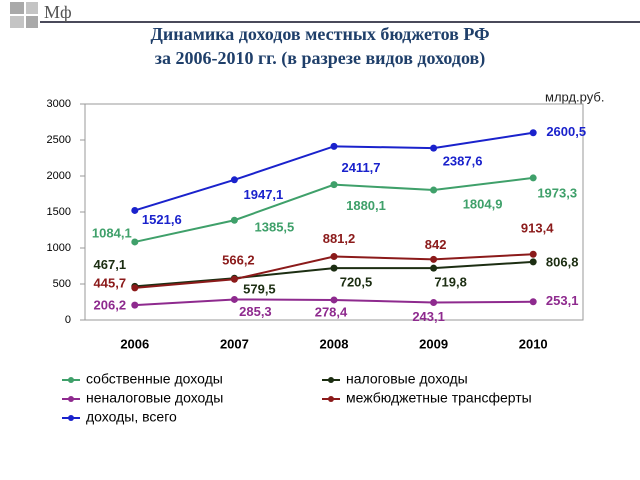  I want to click on y-tick-label: 500, so click(62, 284).